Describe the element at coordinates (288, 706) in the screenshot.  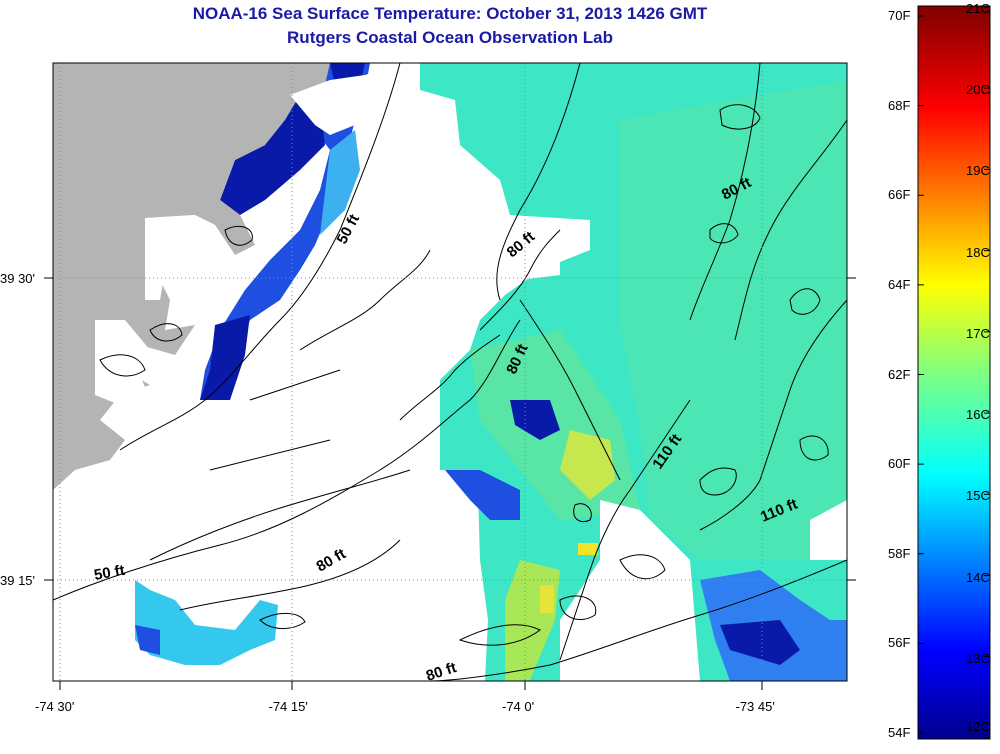
I see `longitude-tick-label: -74 15'` at that location.